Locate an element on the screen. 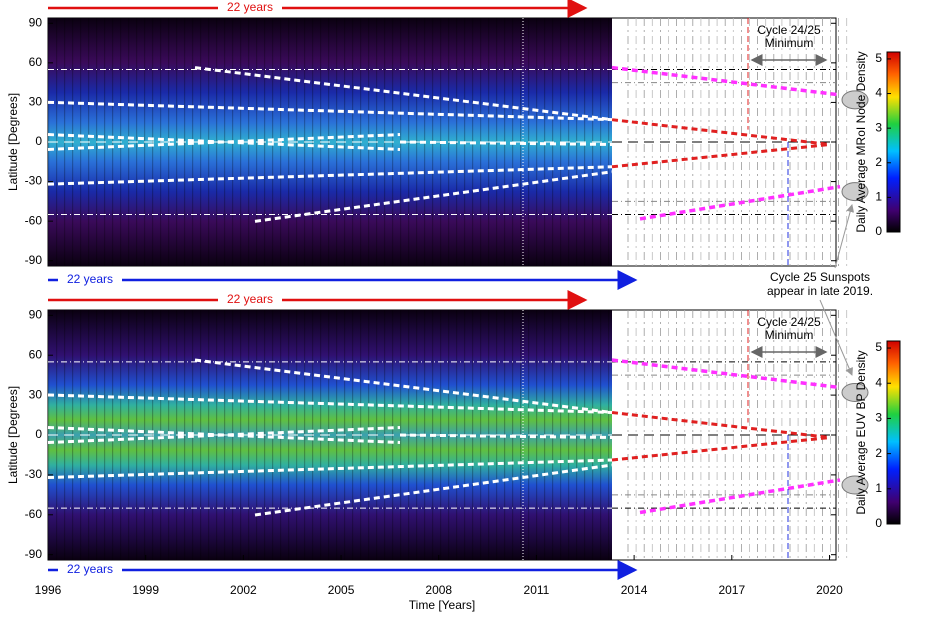 This screenshot has width=931, height=620. x-tick-label: 2005 is located at coordinates (341, 590).